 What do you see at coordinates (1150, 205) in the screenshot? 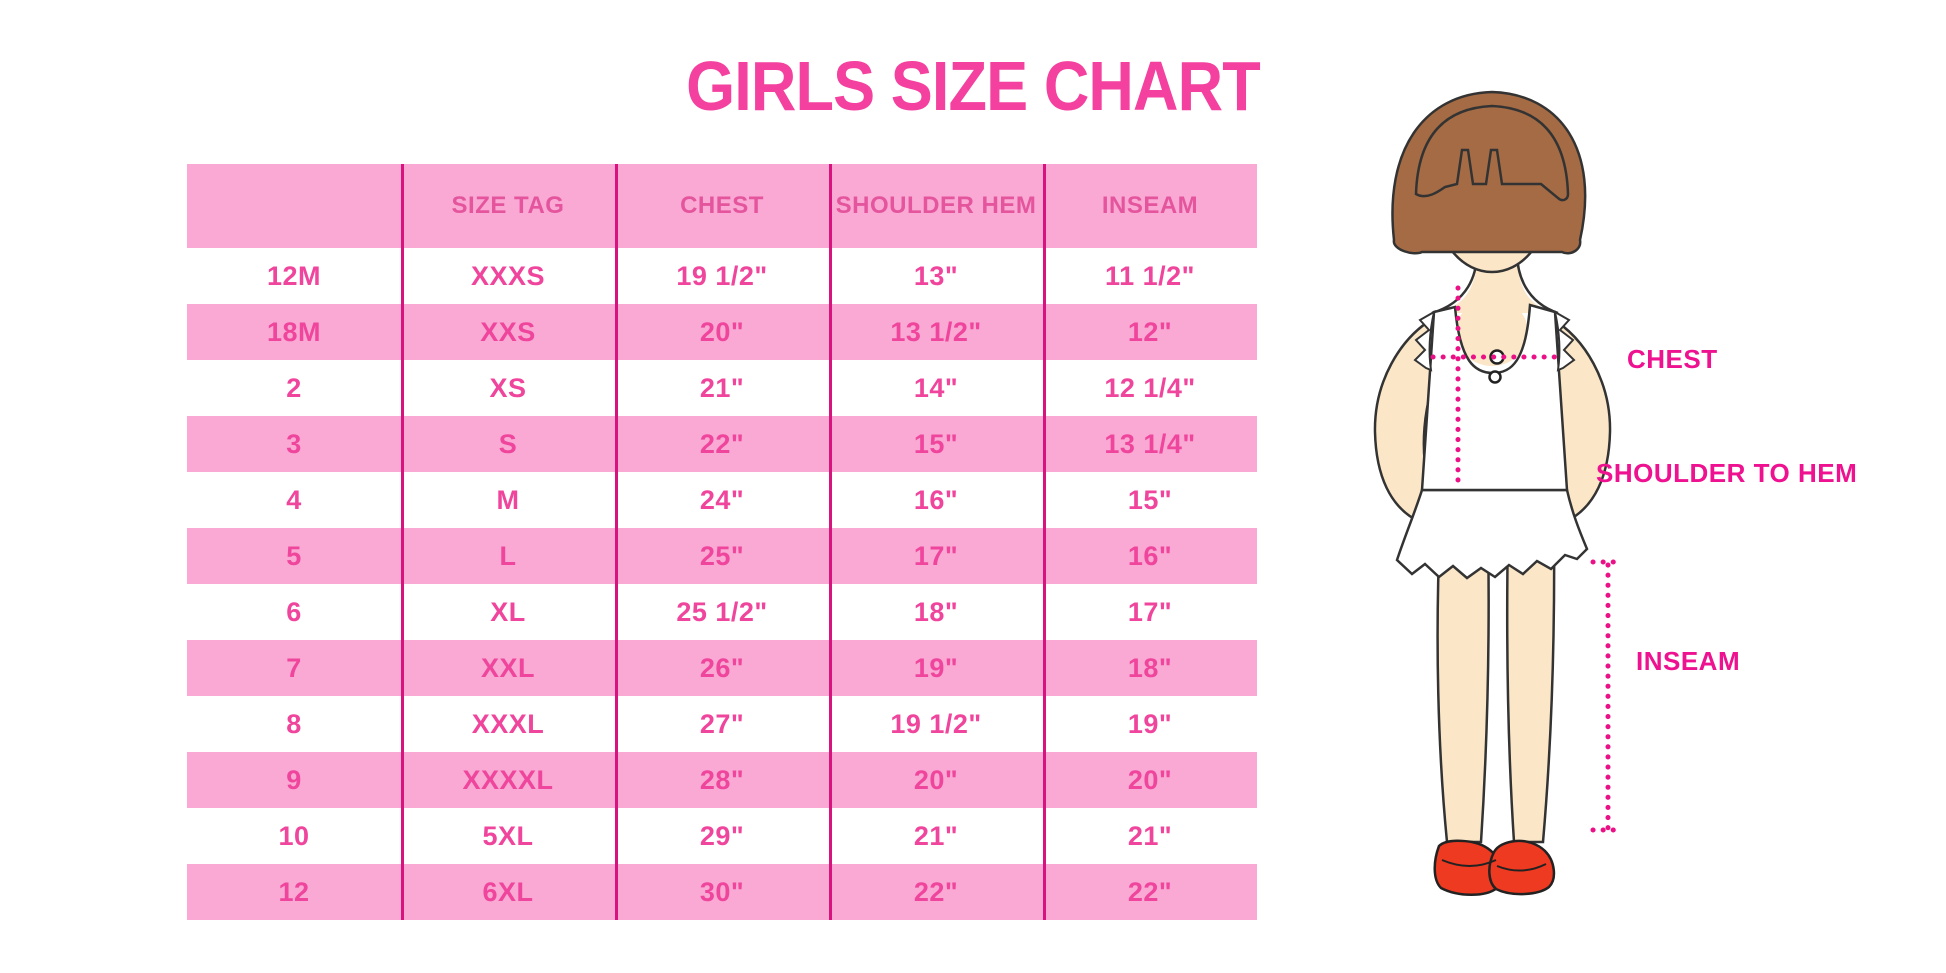
I see `column-header: INSEAM` at bounding box center [1150, 205].